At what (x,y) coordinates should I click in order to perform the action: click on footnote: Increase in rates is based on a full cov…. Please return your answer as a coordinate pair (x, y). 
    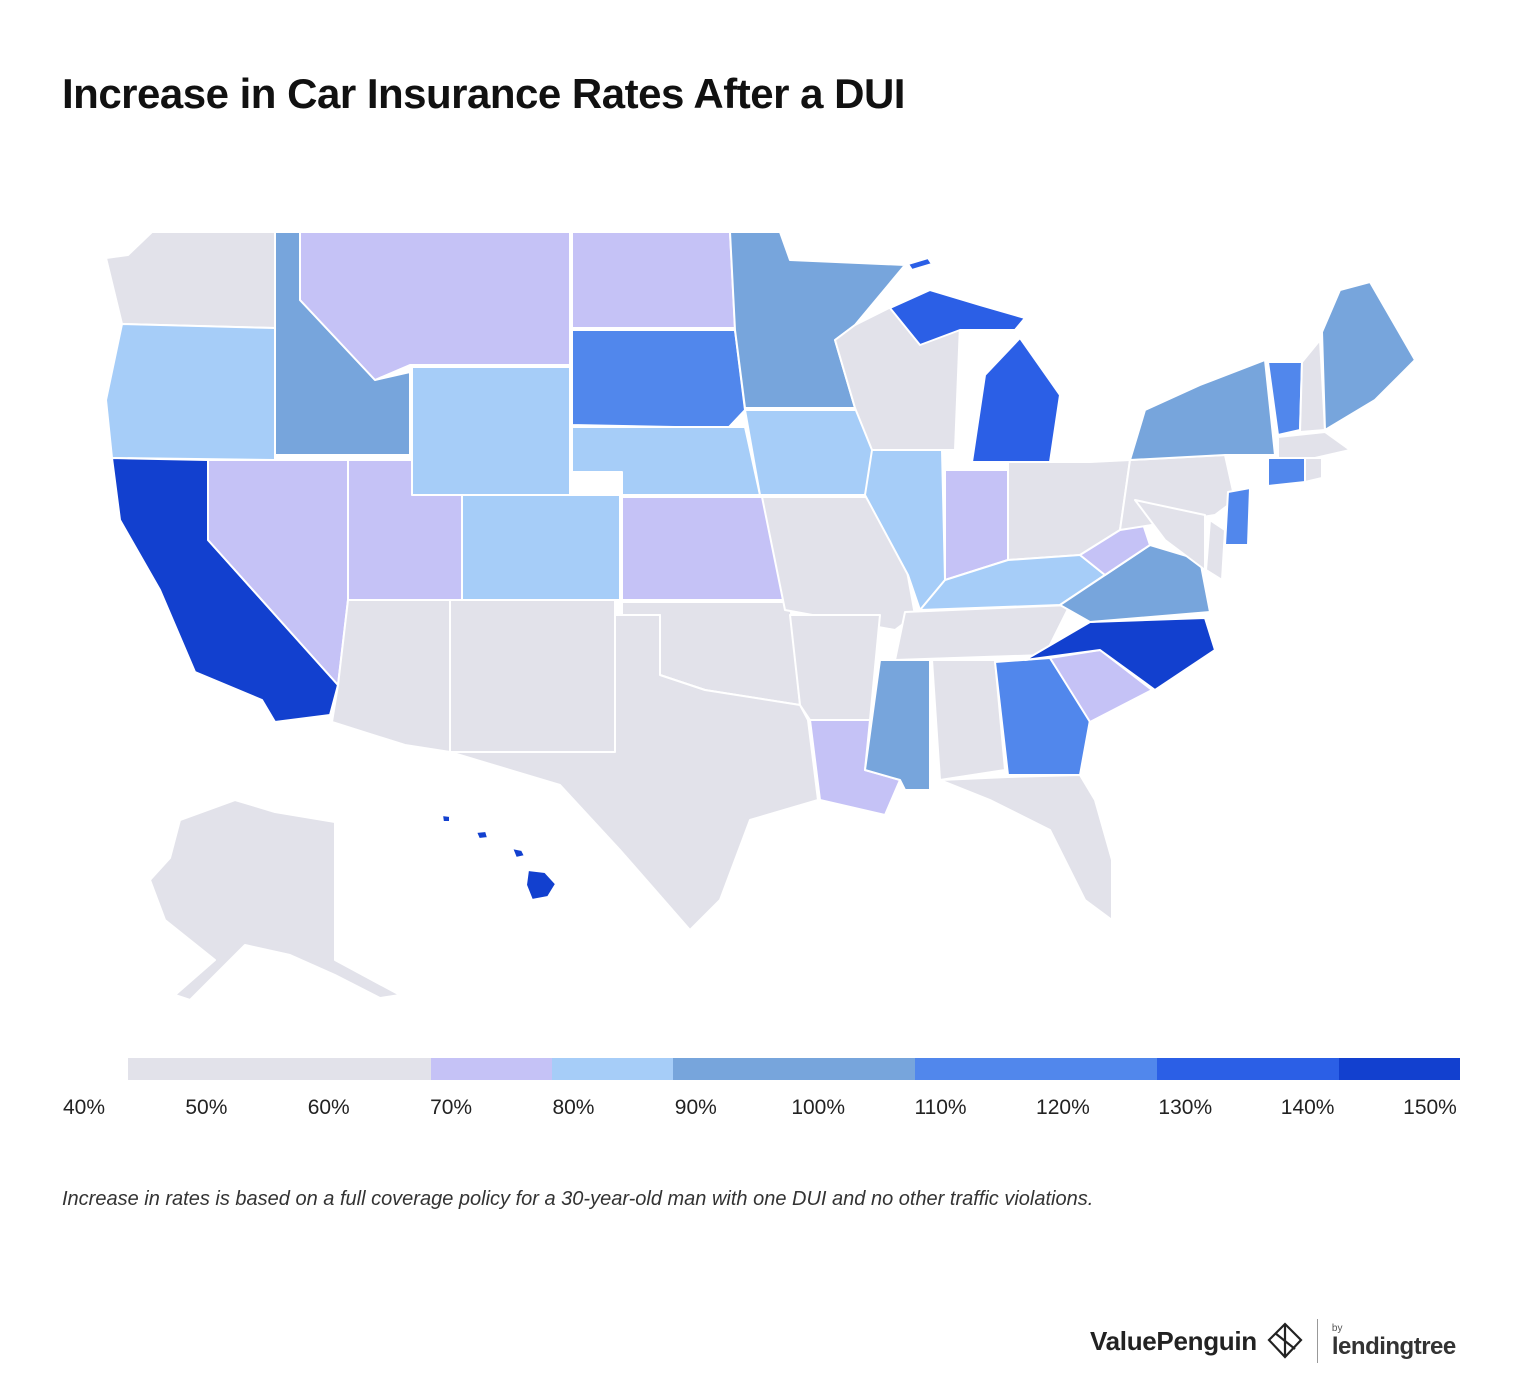
    Looking at the image, I should click on (578, 1199).